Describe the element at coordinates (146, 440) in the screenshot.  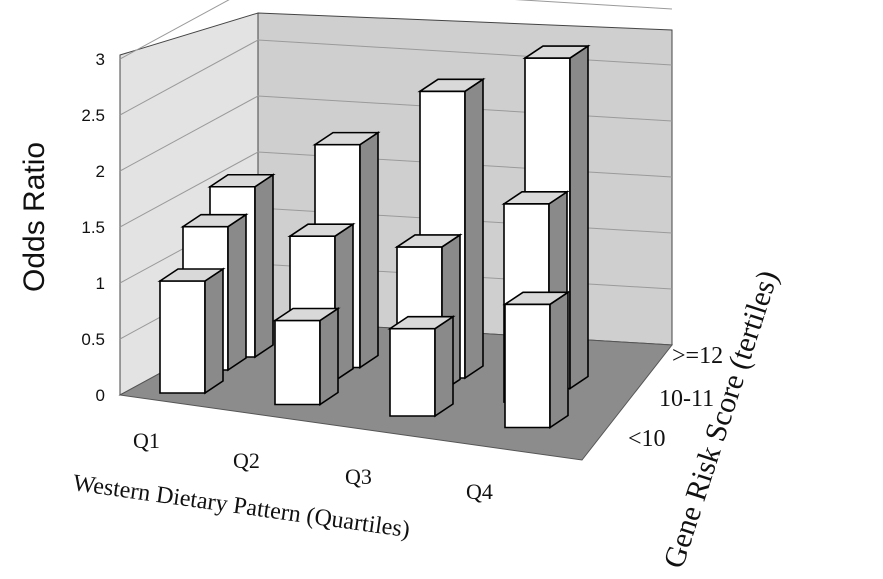
I see `x-tick-q1: Q1` at that location.